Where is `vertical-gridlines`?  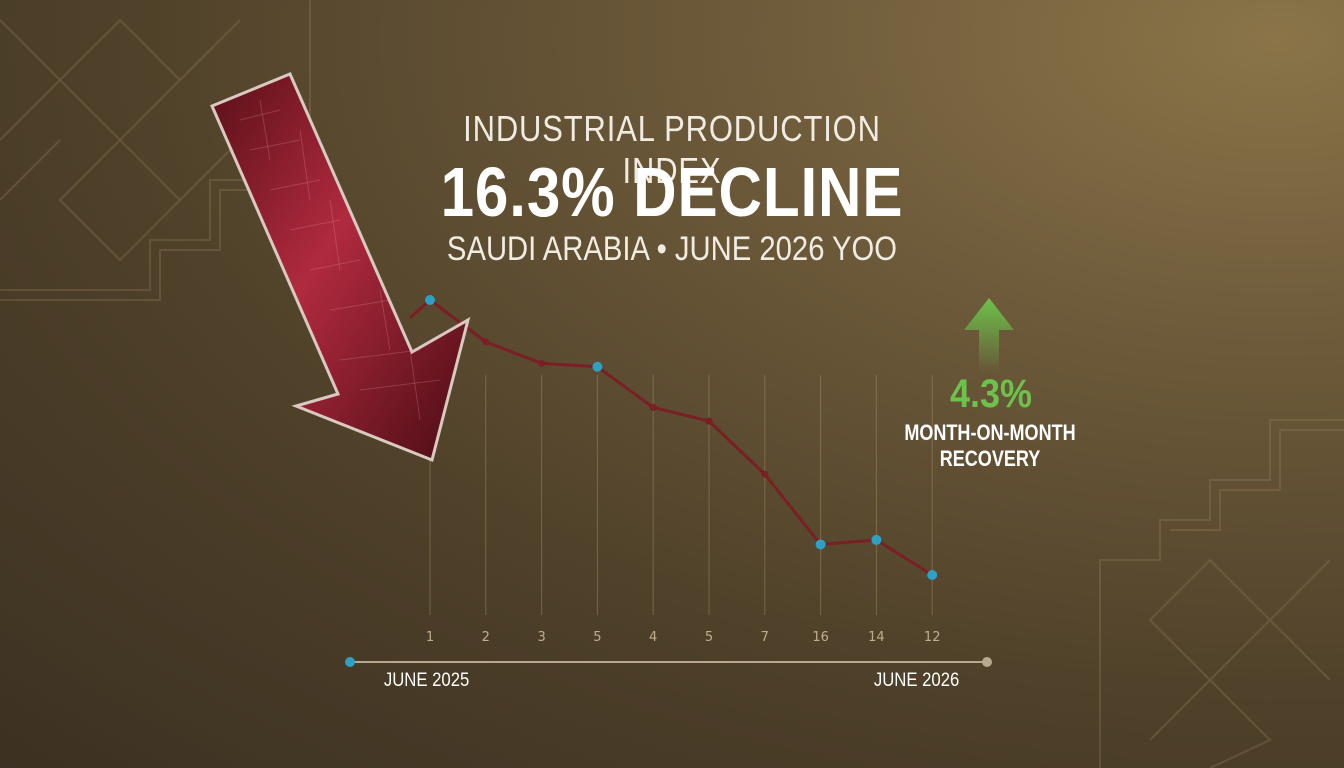
vertical-gridlines is located at coordinates (681, 495).